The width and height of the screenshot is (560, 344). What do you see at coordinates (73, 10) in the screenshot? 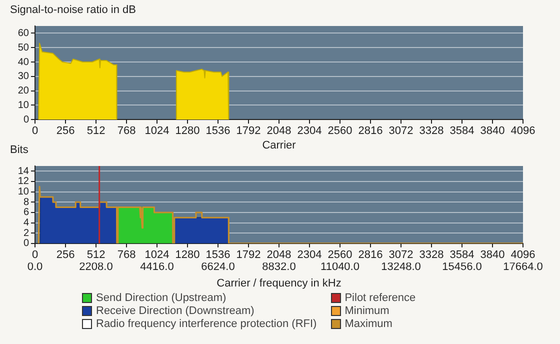
I see `y-axis-title: Signal-to-noise ratio in dB` at bounding box center [73, 10].